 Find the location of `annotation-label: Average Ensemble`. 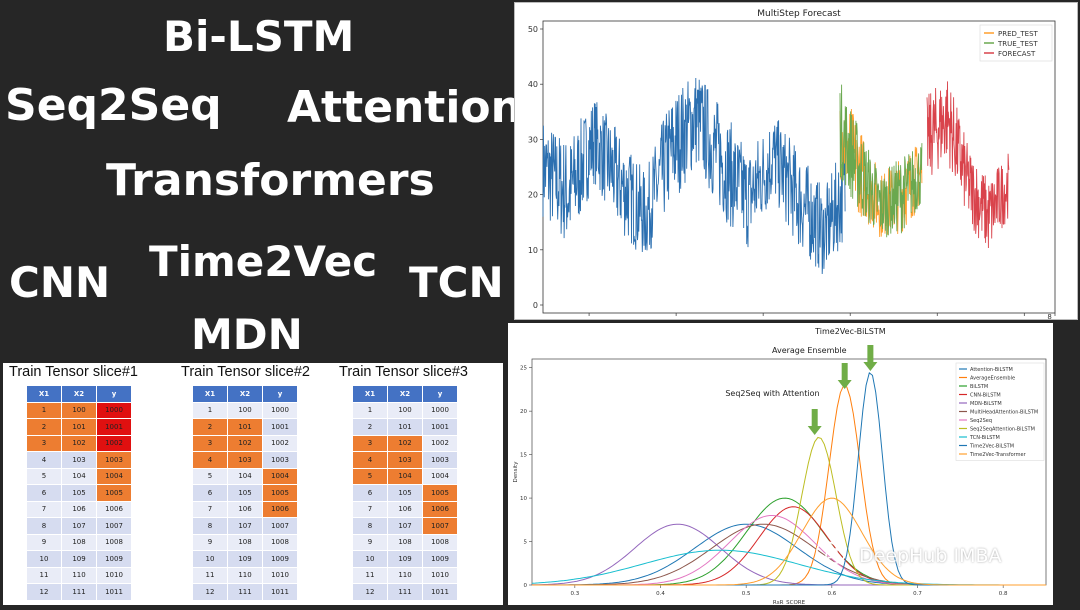

annotation-label: Average Ensemble is located at coordinates (809, 350).